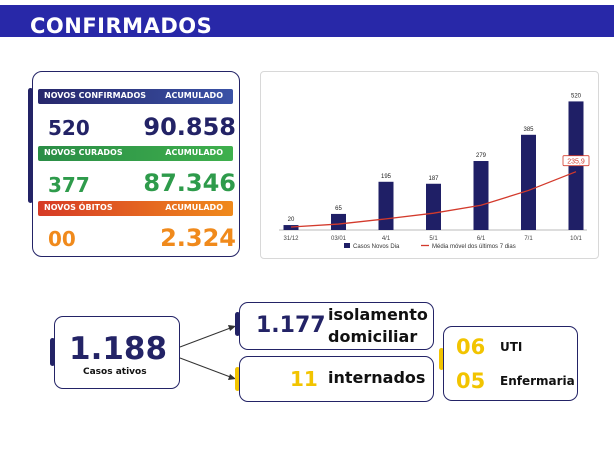 Image resolution: width=614 pixels, height=475 pixels. I want to click on isolation-label-2: domiciliar, so click(373, 336).